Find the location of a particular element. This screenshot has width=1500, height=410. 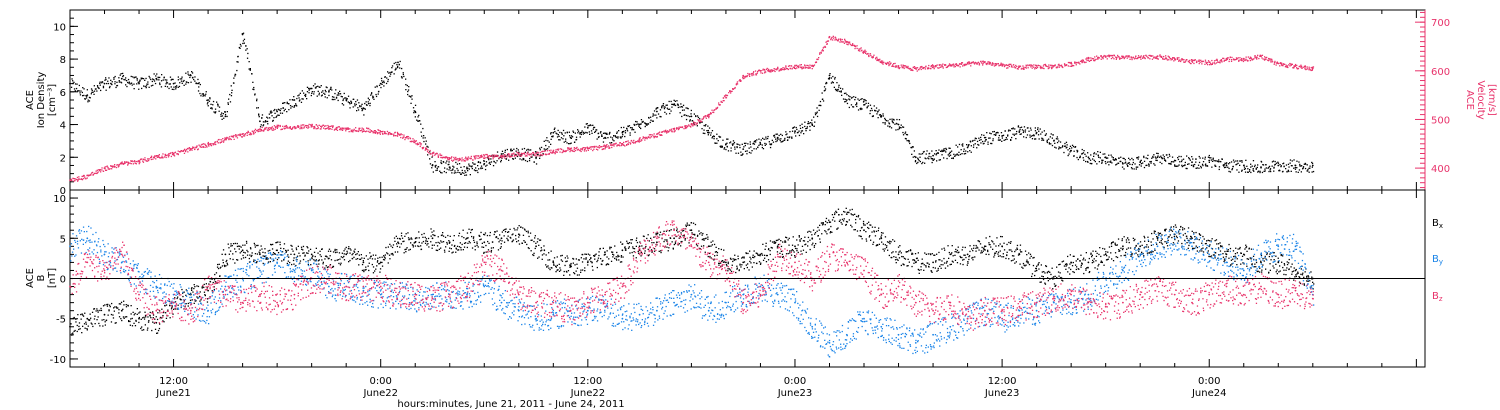

velocity-point is located at coordinates (984, 62).